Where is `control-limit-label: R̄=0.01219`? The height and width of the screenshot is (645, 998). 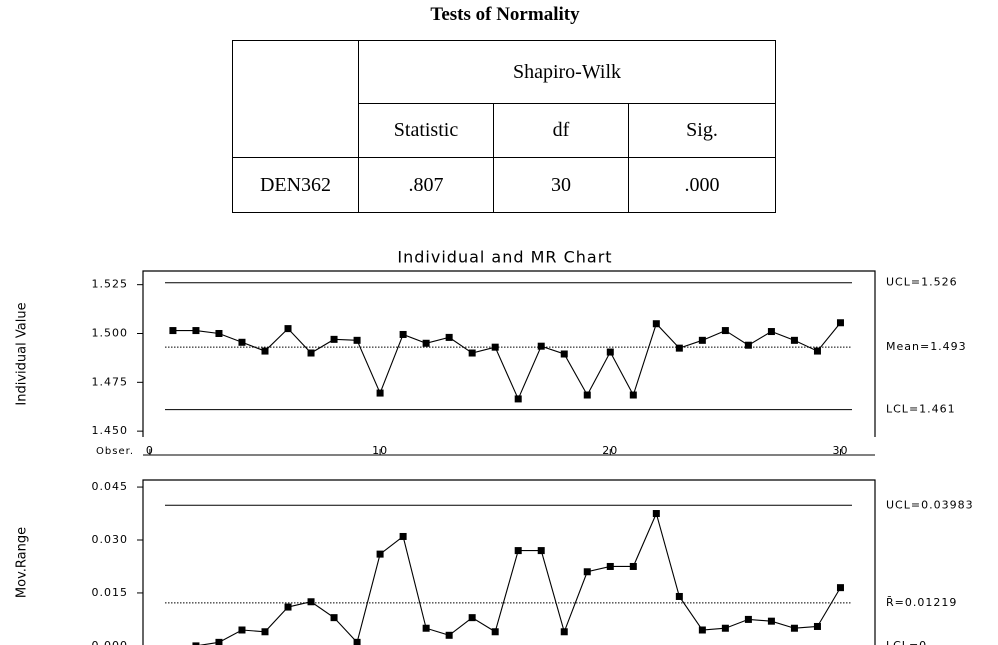 control-limit-label: R̄=0.01219 is located at coordinates (921, 602).